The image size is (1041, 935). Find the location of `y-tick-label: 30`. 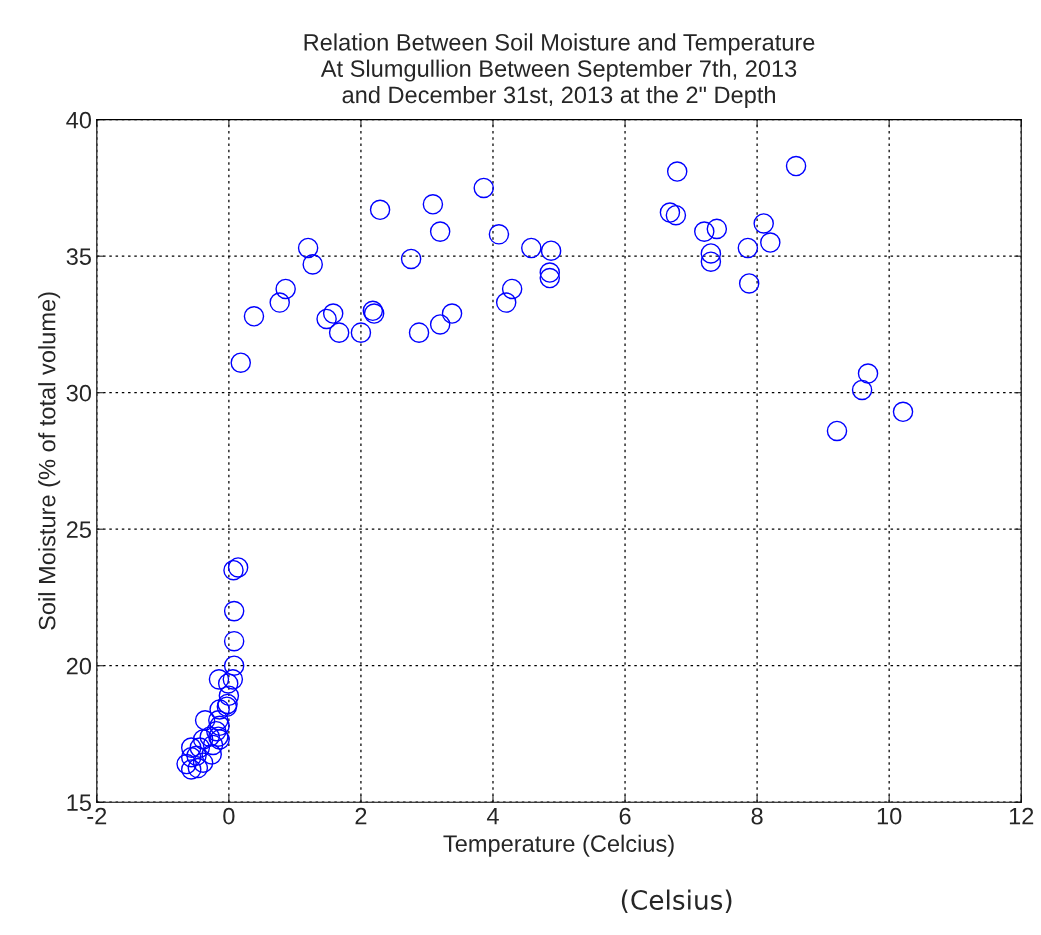

y-tick-label: 30 is located at coordinates (79, 393).